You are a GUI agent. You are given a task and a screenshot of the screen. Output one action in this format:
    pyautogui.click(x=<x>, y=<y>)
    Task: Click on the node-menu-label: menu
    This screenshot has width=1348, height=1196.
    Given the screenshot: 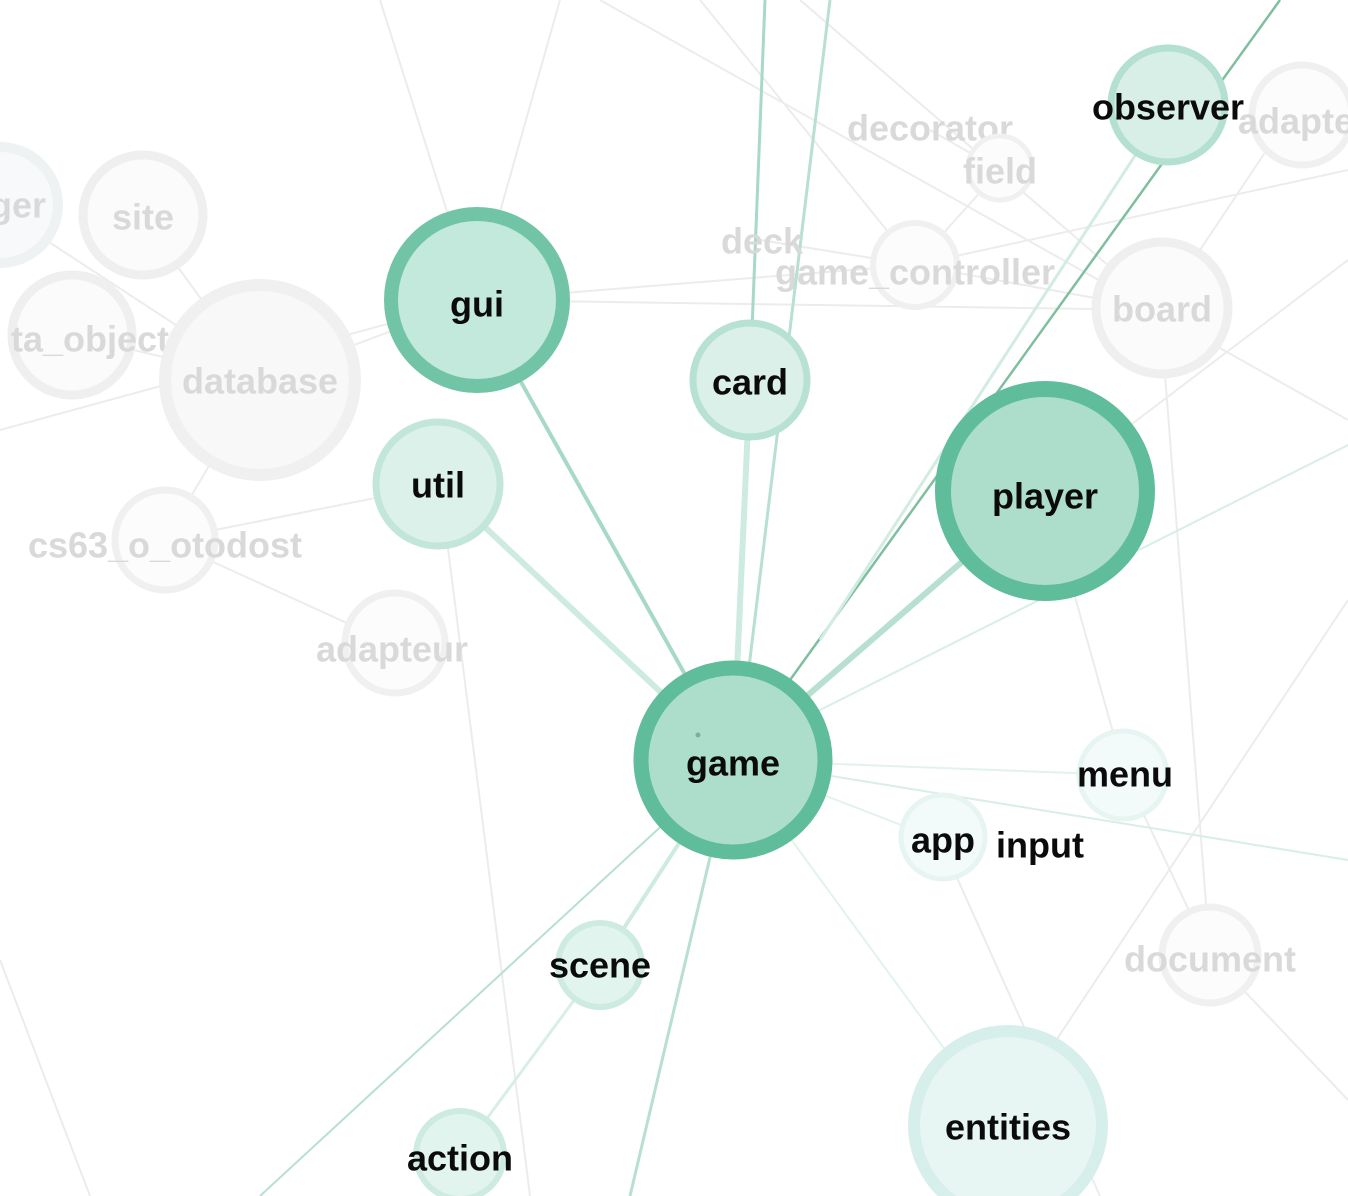 What is the action you would take?
    pyautogui.click(x=1125, y=774)
    